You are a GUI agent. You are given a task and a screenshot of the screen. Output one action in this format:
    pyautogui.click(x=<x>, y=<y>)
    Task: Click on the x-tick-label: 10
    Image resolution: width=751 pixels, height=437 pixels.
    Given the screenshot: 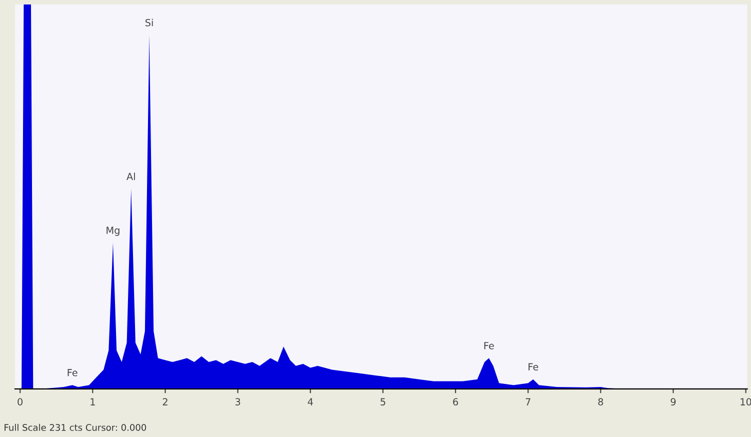 What is the action you would take?
    pyautogui.click(x=745, y=402)
    